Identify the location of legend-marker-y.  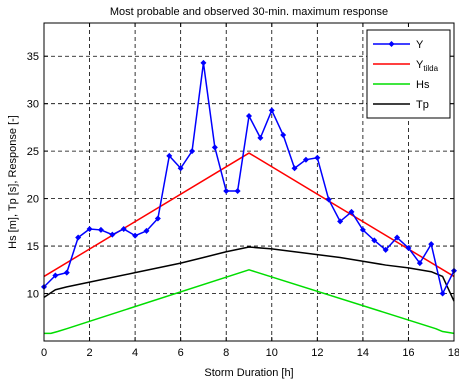
(391, 44).